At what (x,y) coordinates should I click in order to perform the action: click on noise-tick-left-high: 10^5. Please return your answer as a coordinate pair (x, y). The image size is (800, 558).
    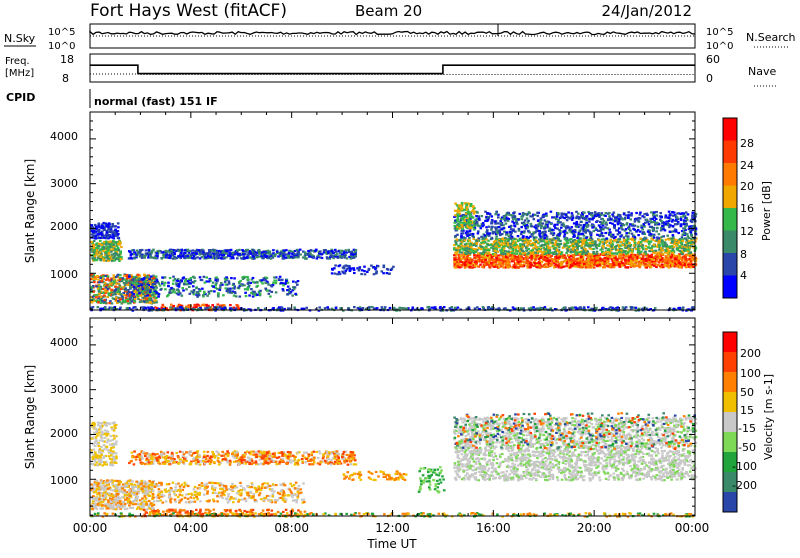
    Looking at the image, I should click on (61, 32).